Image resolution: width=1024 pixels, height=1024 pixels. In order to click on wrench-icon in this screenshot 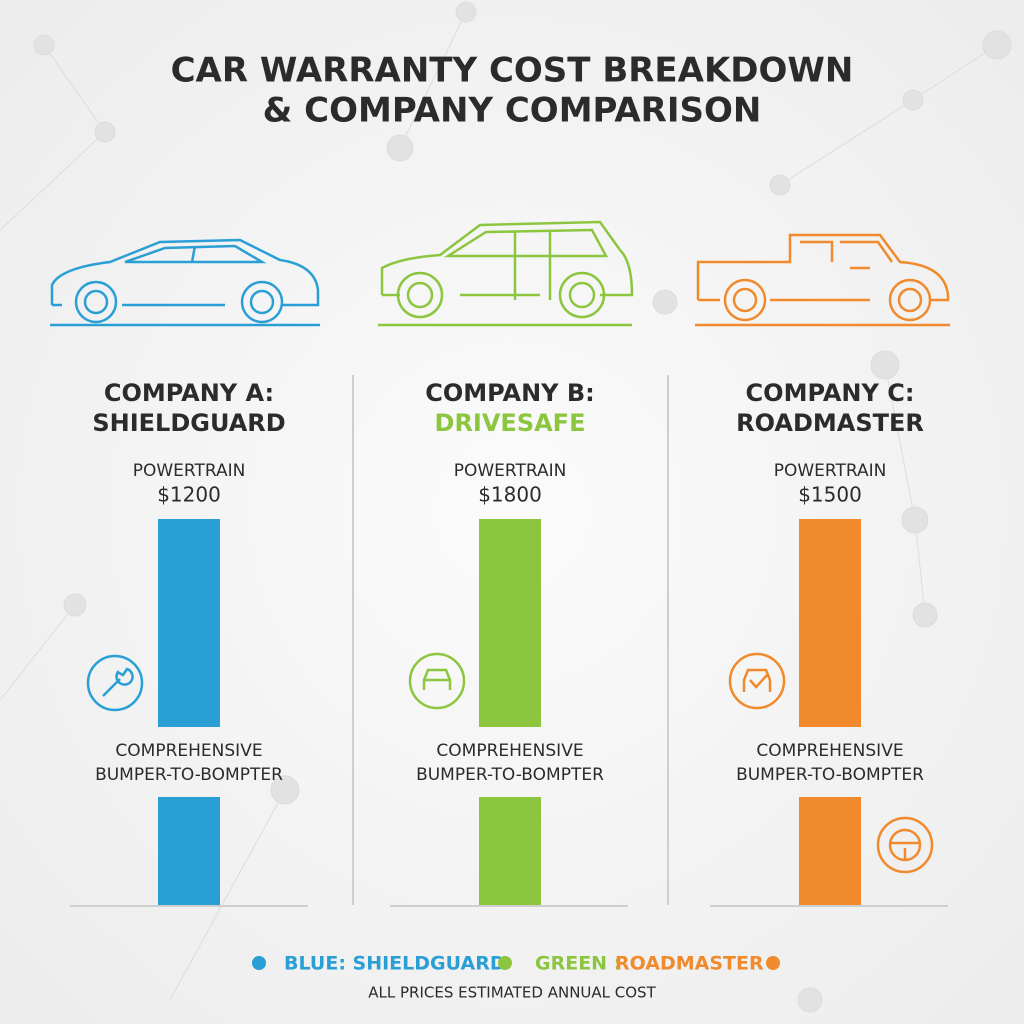, I will do `click(115, 683)`.